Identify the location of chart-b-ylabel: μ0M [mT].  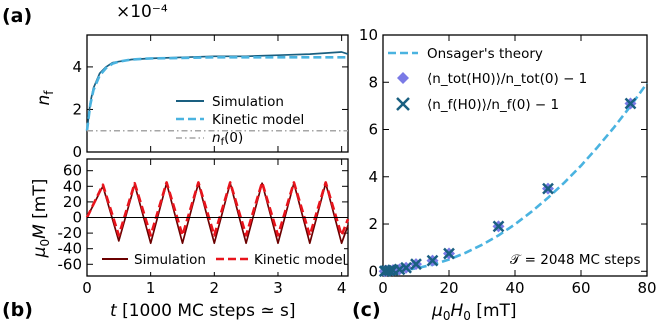
(41, 219).